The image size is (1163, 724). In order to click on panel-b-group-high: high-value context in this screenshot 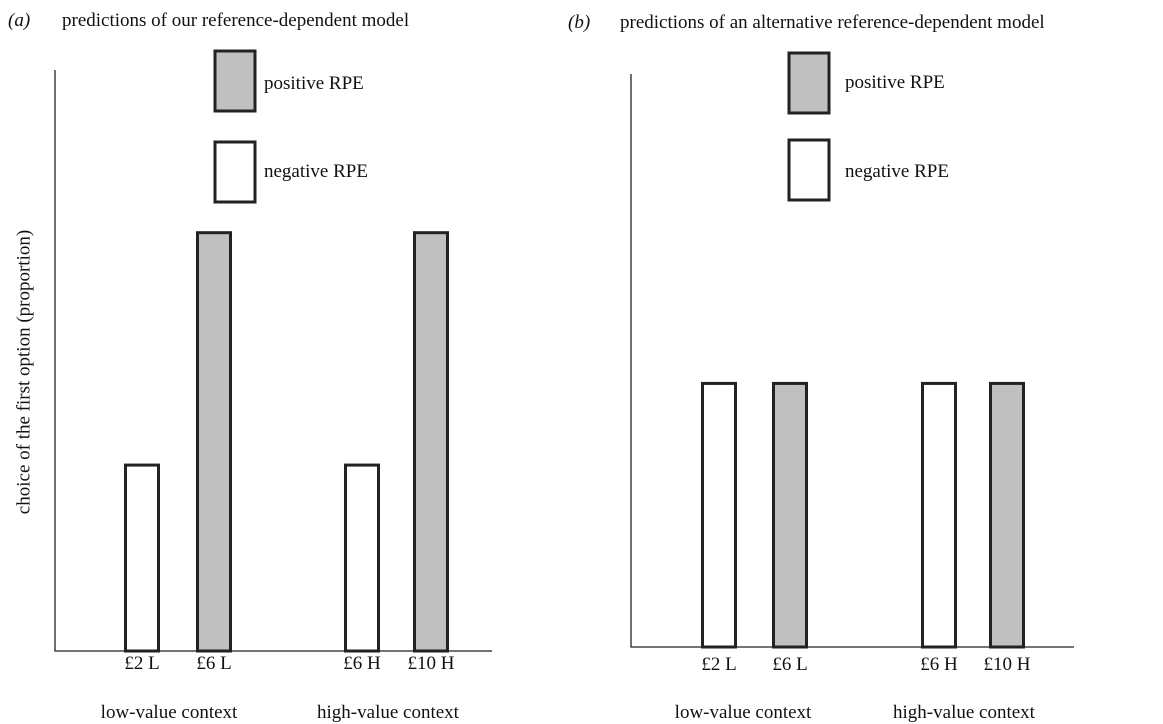, I will do `click(964, 712)`.